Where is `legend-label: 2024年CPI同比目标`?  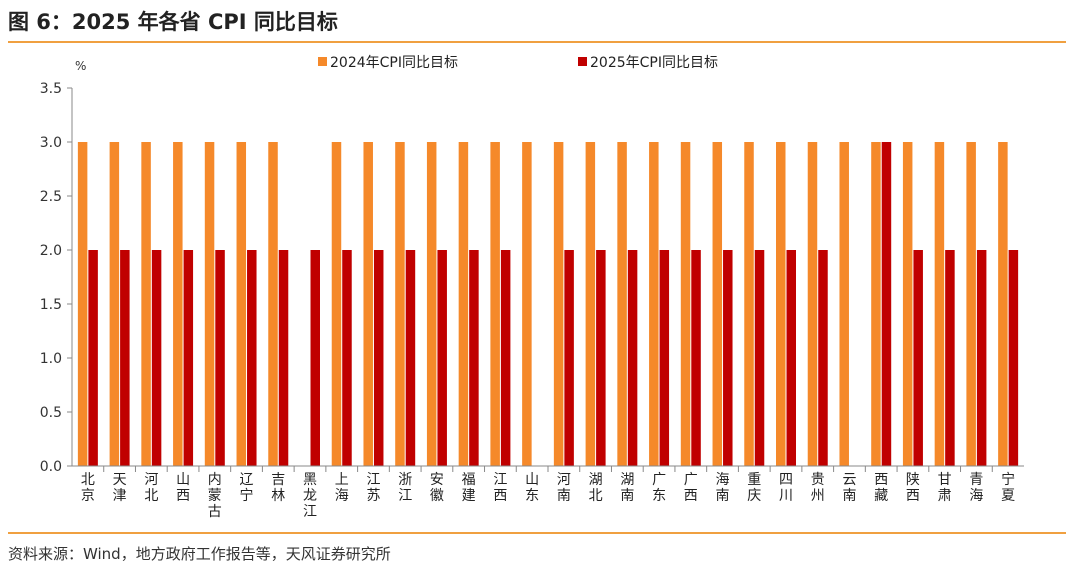
legend-label: 2024年CPI同比目标 is located at coordinates (394, 63).